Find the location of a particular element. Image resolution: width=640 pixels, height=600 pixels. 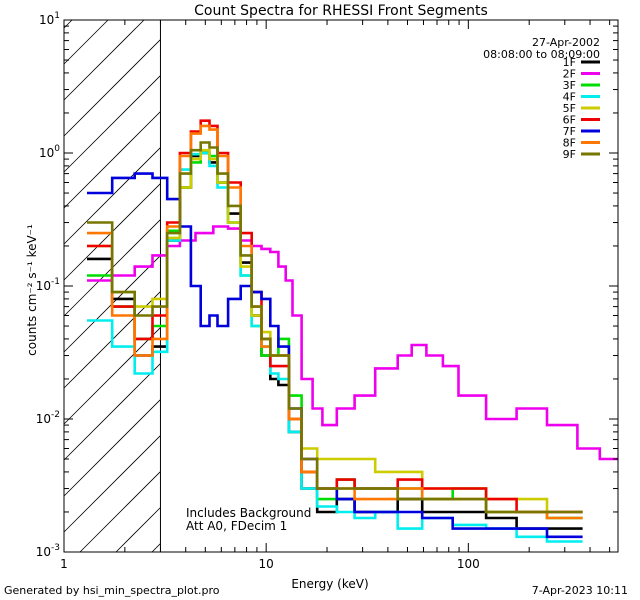

annotation-background: Includes Background is located at coordinates (248, 513).